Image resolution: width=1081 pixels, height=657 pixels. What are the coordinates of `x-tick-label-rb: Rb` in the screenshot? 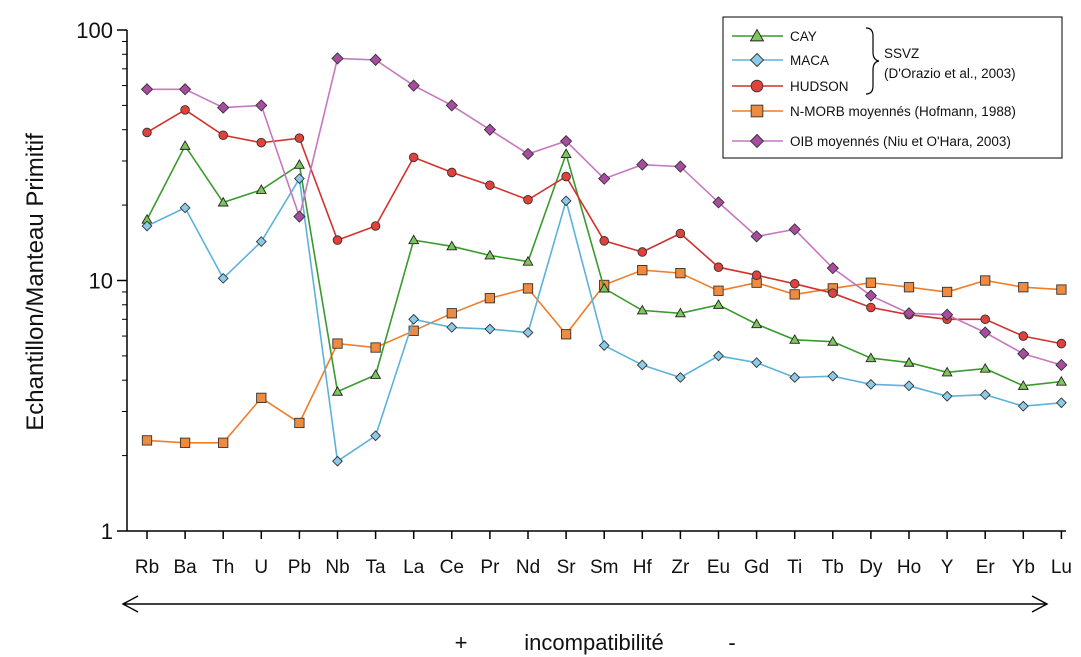 It's located at (147, 567).